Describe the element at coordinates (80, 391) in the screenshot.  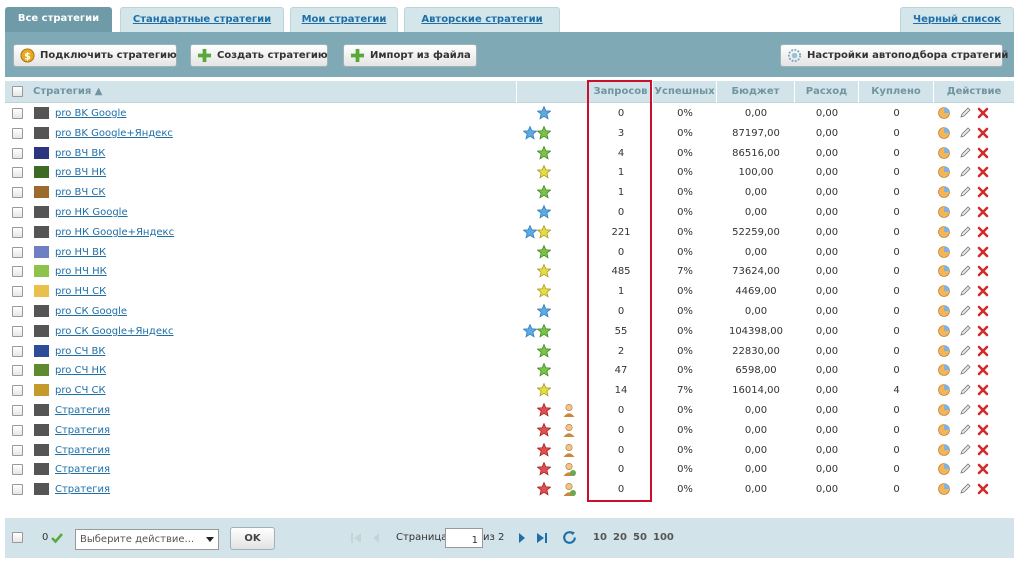
I see `strategy-name-link: pro СЧ СК` at that location.